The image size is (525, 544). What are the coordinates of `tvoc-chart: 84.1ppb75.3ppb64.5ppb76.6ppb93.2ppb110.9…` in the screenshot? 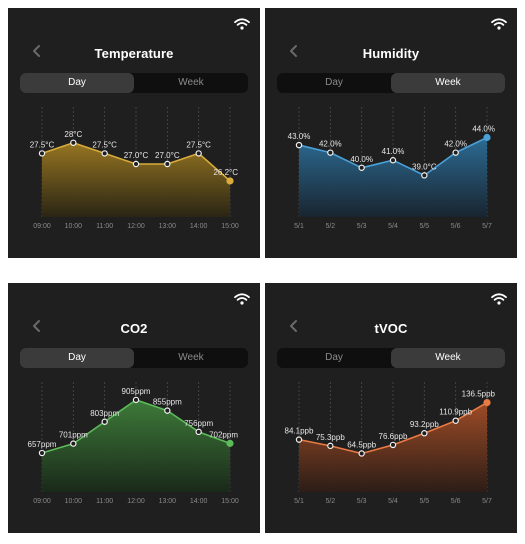 It's located at (390, 443).